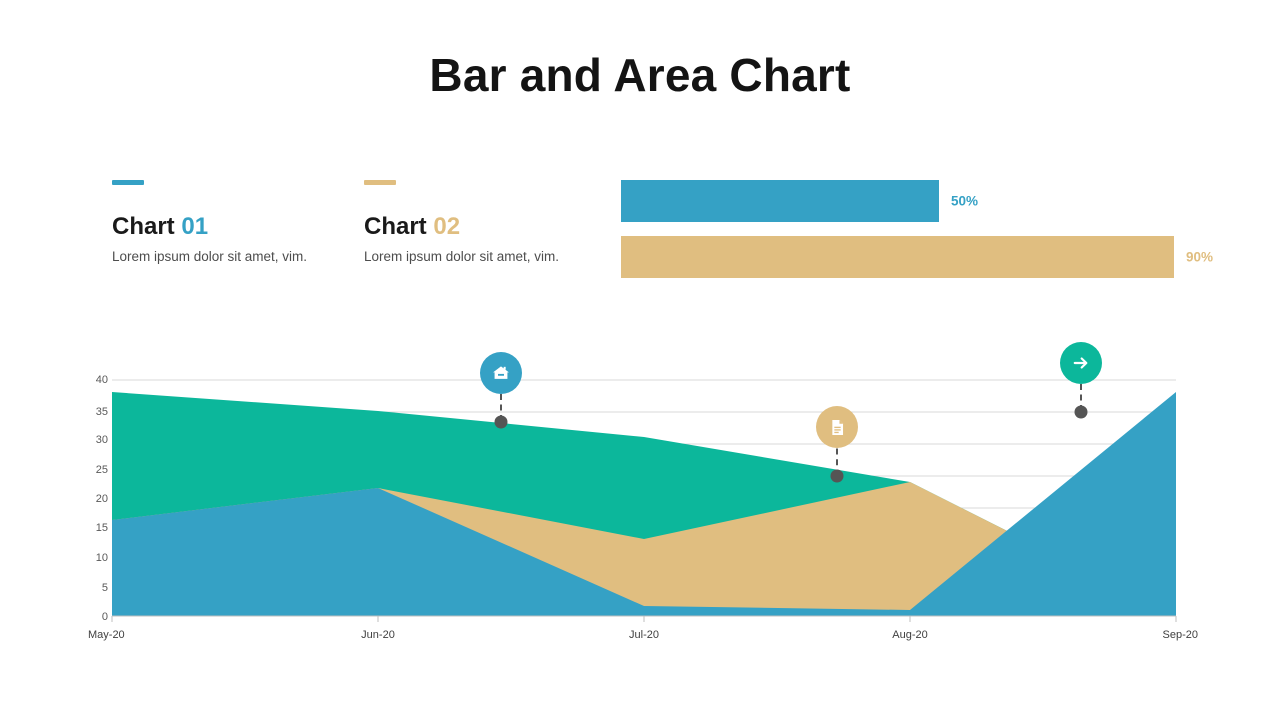  I want to click on bar-row-90: 90%, so click(941, 257).